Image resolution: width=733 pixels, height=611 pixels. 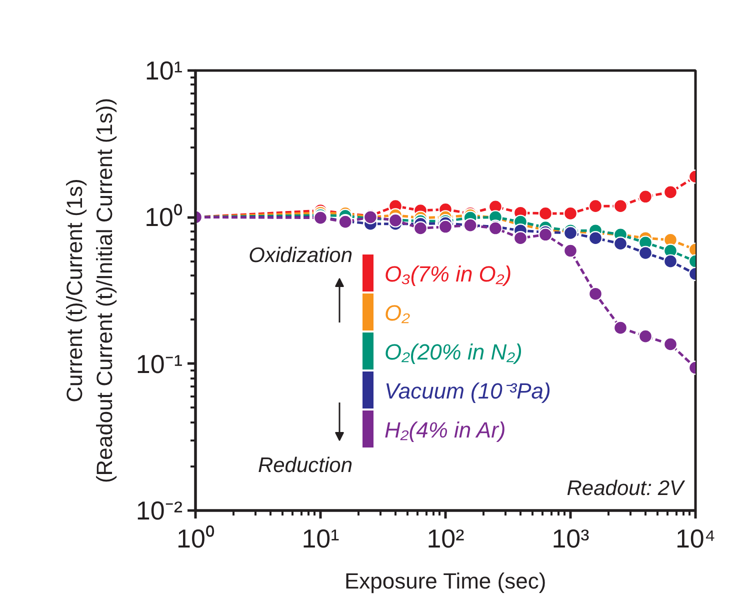 I want to click on x-tick-label: 10², so click(x=445, y=539).